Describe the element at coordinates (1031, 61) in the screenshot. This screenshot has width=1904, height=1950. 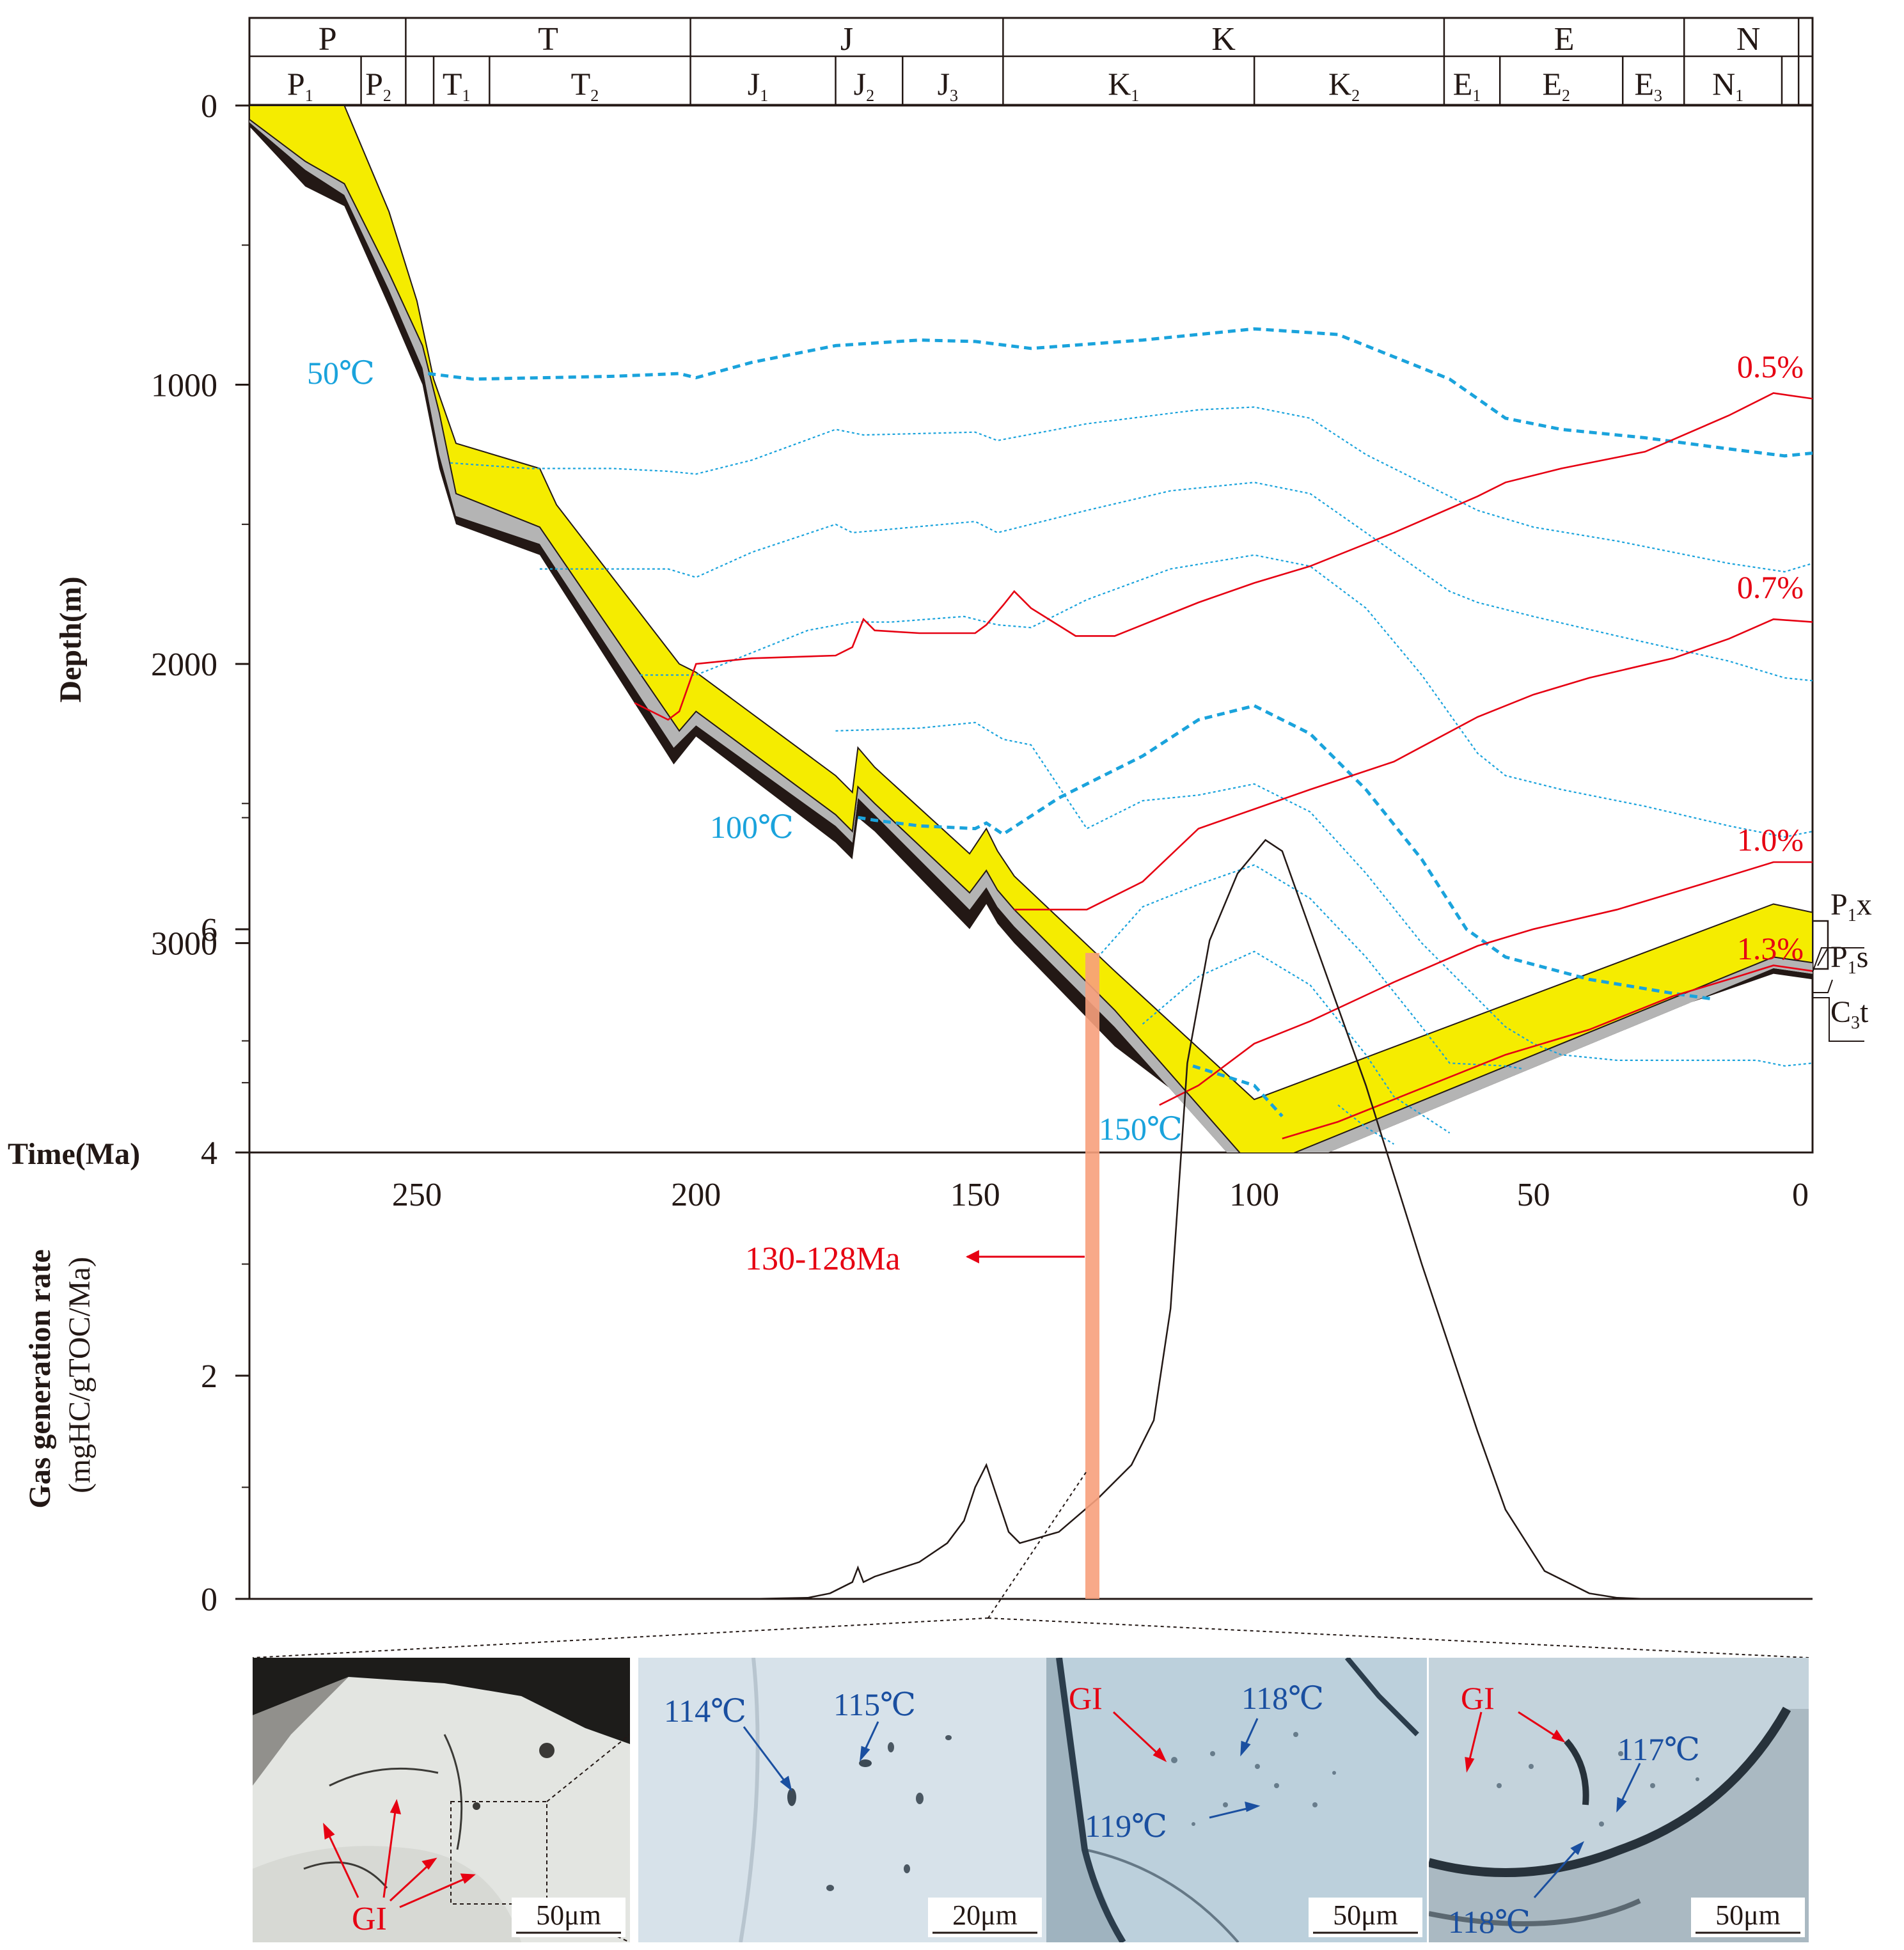
I see `stratigraphic-column: P T J K E N P1 P2 T1 T2 J1 J2 J3 K1 K2 E1 E2 E3 N1` at that location.